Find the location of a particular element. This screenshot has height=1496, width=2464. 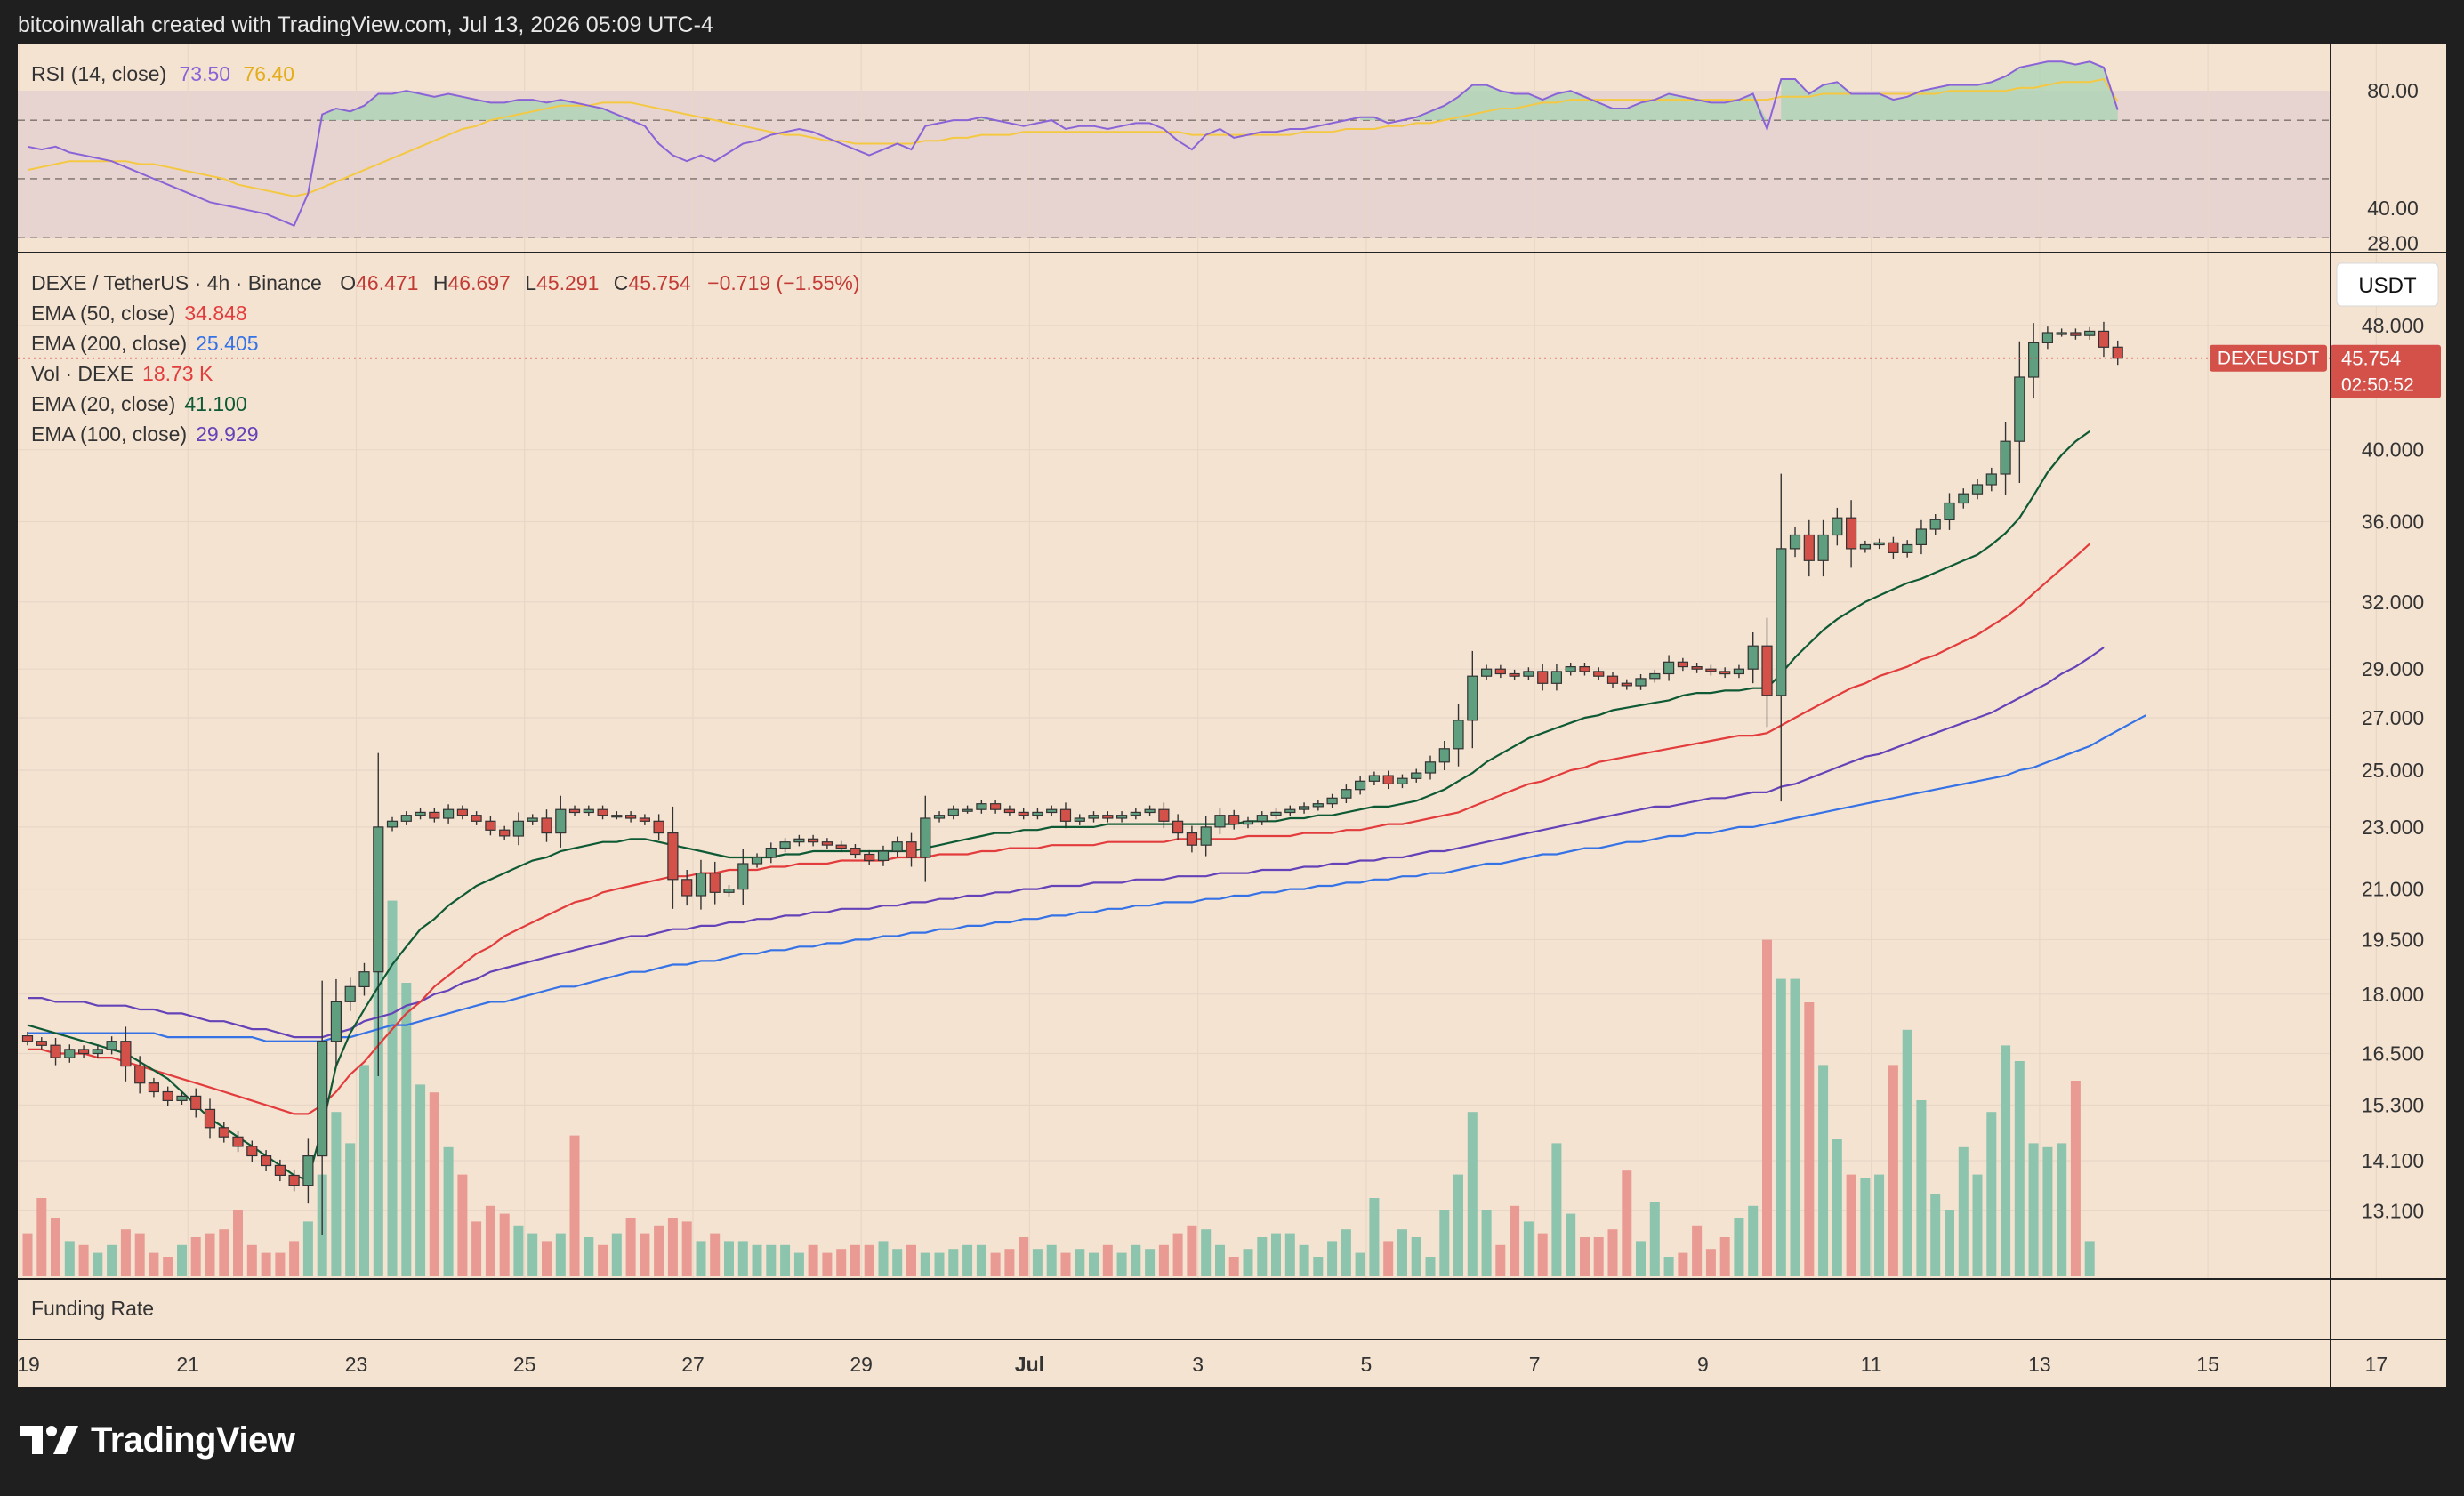

time-axis: 192123252729Jul3579111315171921 is located at coordinates (1240, 1364).